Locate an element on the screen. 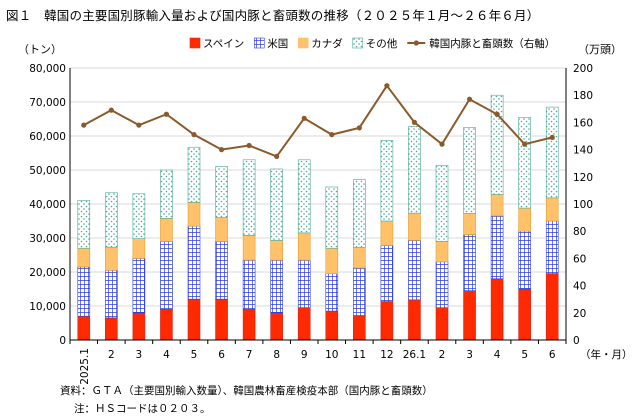  legend-label: 米国 is located at coordinates (277, 43).